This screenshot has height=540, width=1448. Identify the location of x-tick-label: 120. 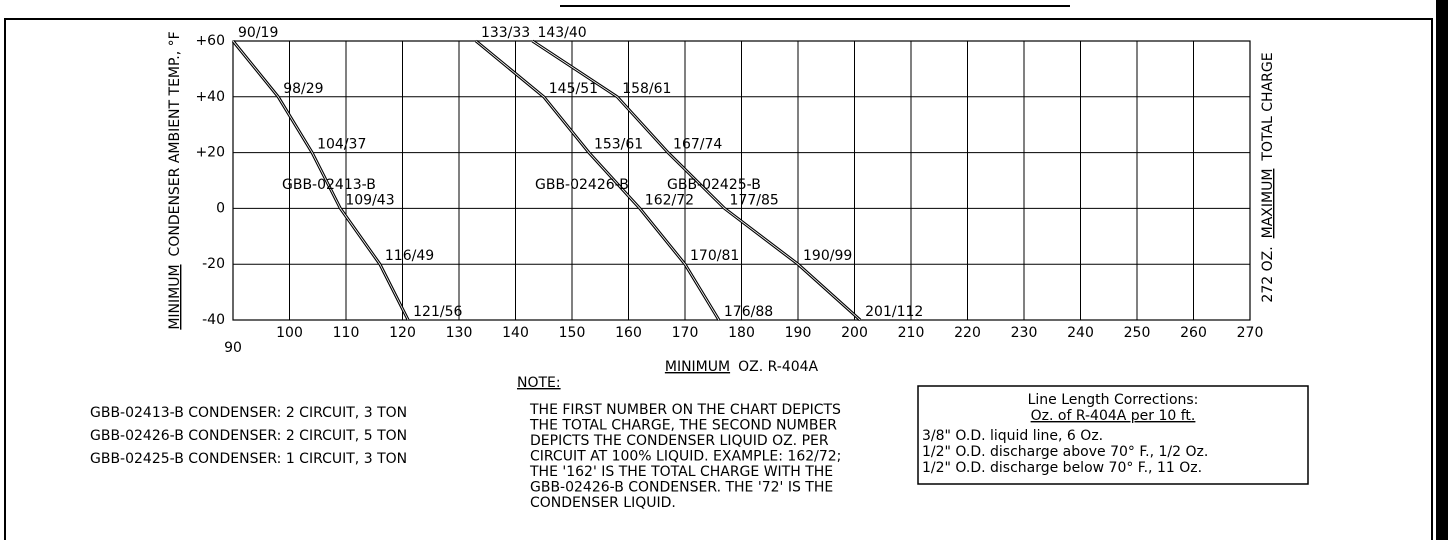
(402, 333).